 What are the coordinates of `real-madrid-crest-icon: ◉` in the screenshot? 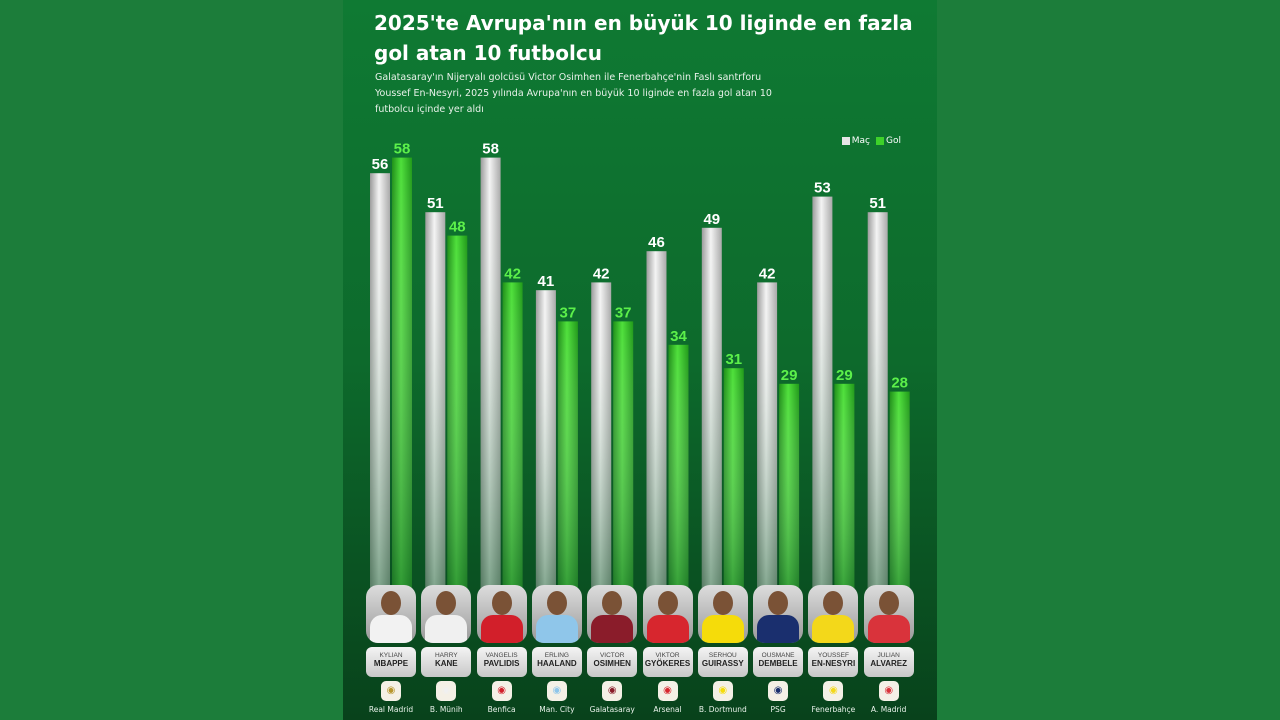 It's located at (391, 691).